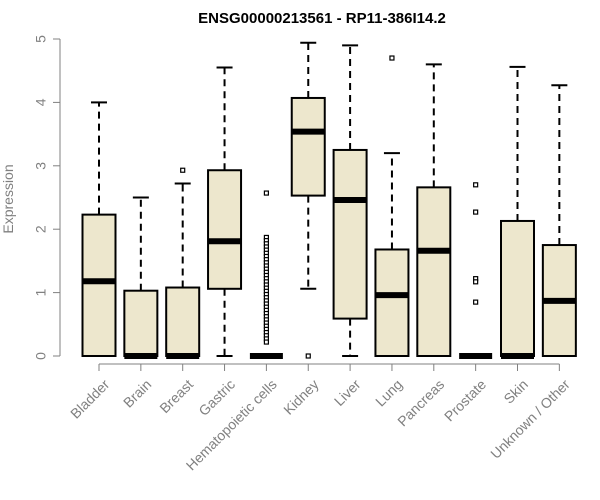 The width and height of the screenshot is (600, 500). I want to click on box-prostate, so click(476, 270).